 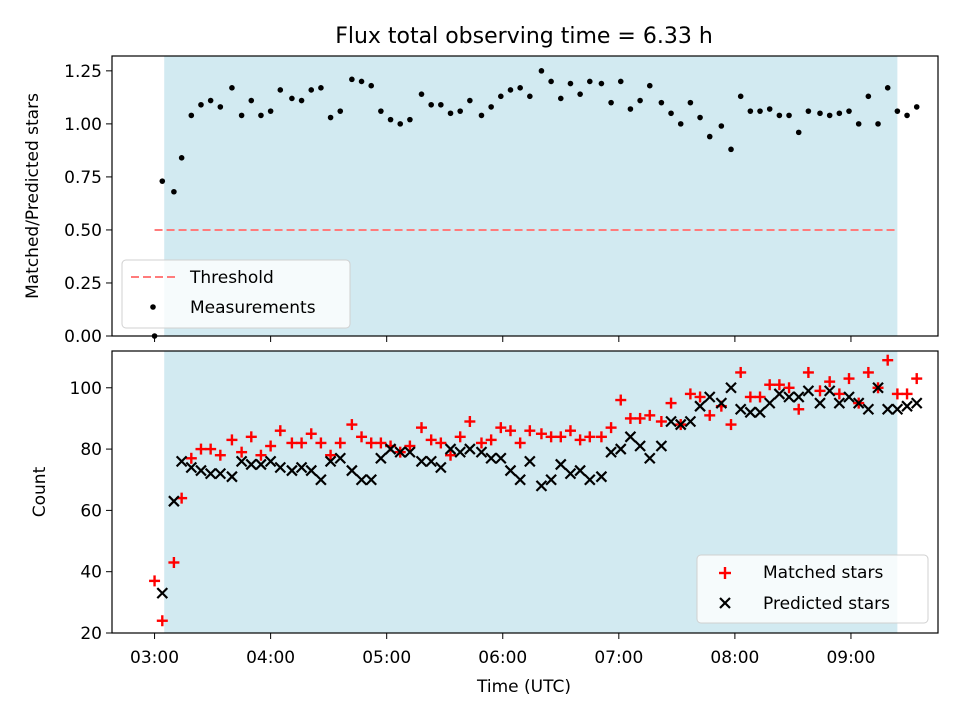 I want to click on bottom-legend-box, so click(x=812, y=589).